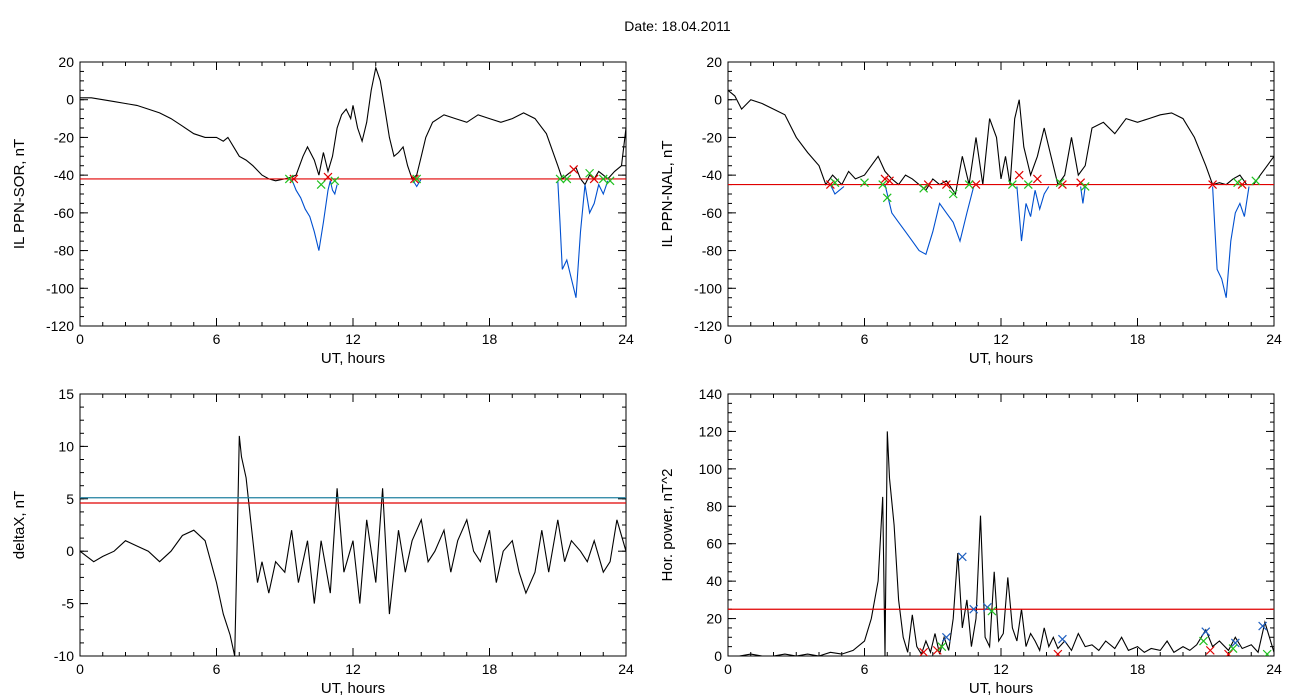 The image size is (1300, 700). Describe the element at coordinates (711, 394) in the screenshot. I see `y-tick-label: 140` at that location.